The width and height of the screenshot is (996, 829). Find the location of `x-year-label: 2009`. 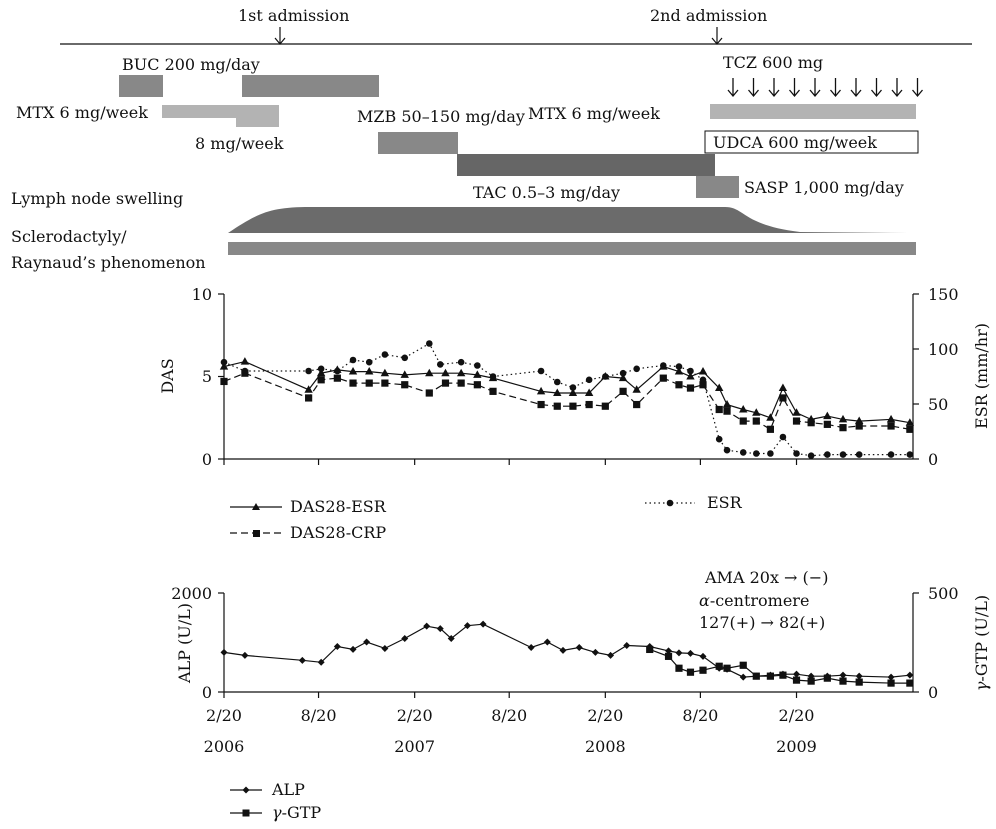

x-year-label: 2009 is located at coordinates (796, 746).